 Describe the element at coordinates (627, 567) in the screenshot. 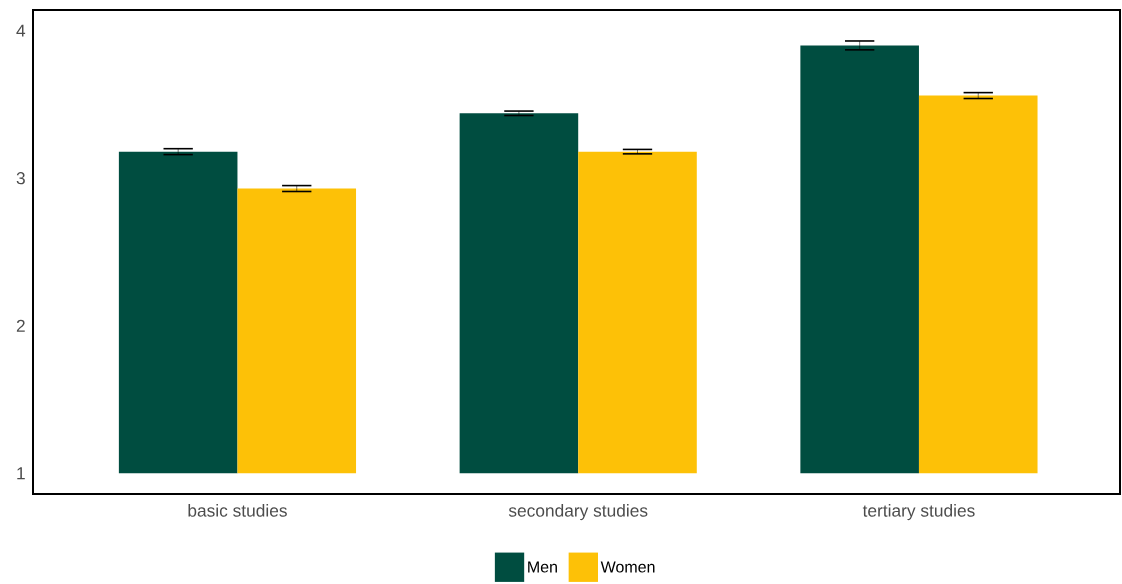

I see `legend-label: Women` at that location.